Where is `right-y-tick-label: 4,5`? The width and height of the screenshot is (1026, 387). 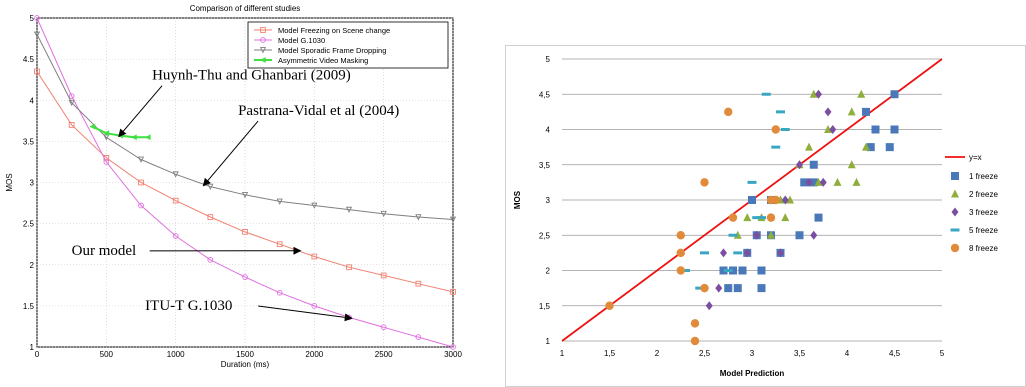 right-y-tick-label: 4,5 is located at coordinates (545, 94).